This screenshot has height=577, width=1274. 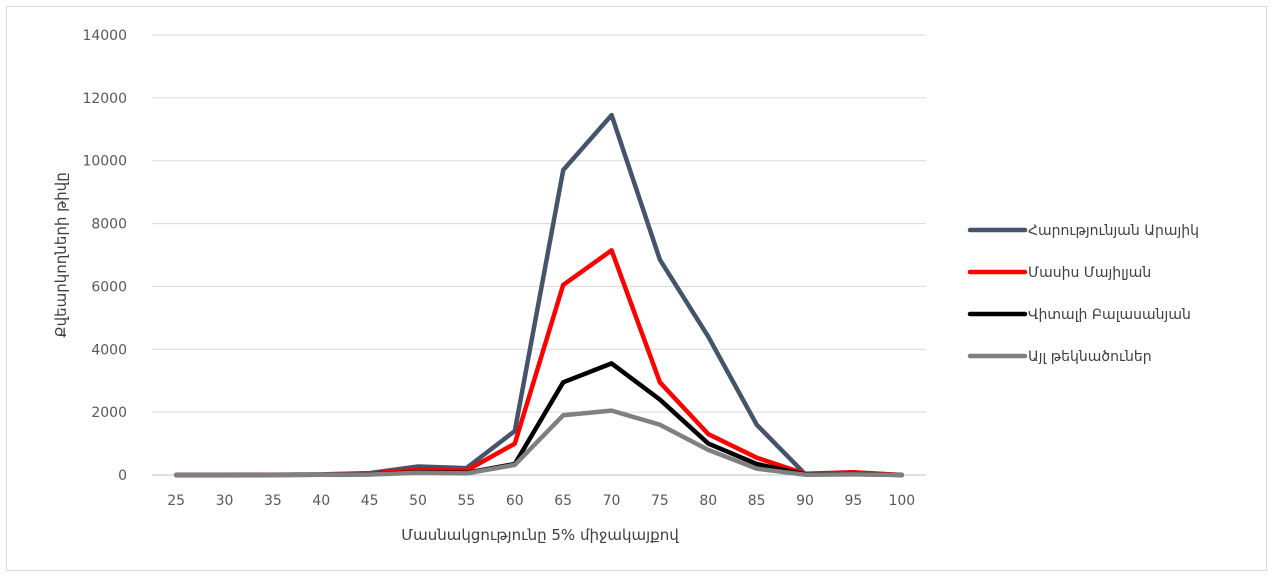 What do you see at coordinates (370, 501) in the screenshot?
I see `x-tick-label: 45` at bounding box center [370, 501].